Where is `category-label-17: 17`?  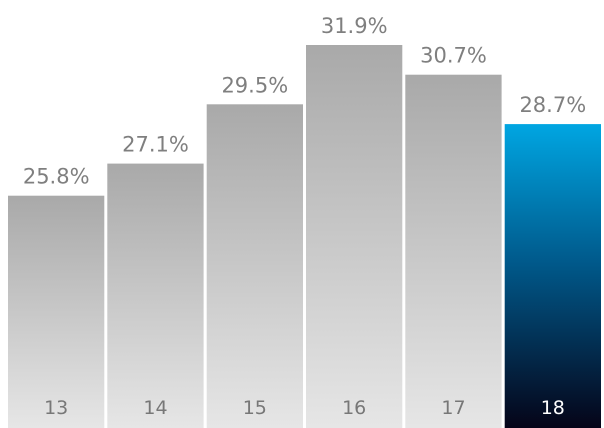
category-label-17: 17 is located at coordinates (453, 408).